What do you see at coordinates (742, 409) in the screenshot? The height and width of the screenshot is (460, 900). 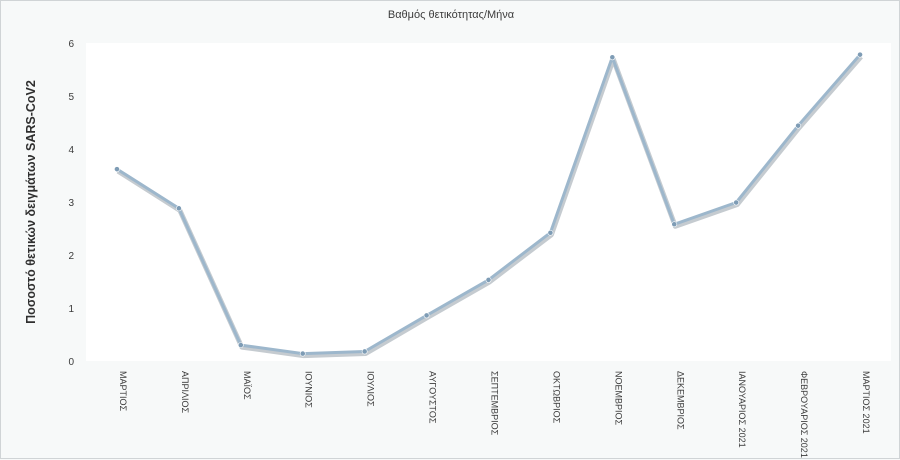 I see `x-tick-label: ΙΑΝΟΥΑΡΙΟΣ 2021` at bounding box center [742, 409].